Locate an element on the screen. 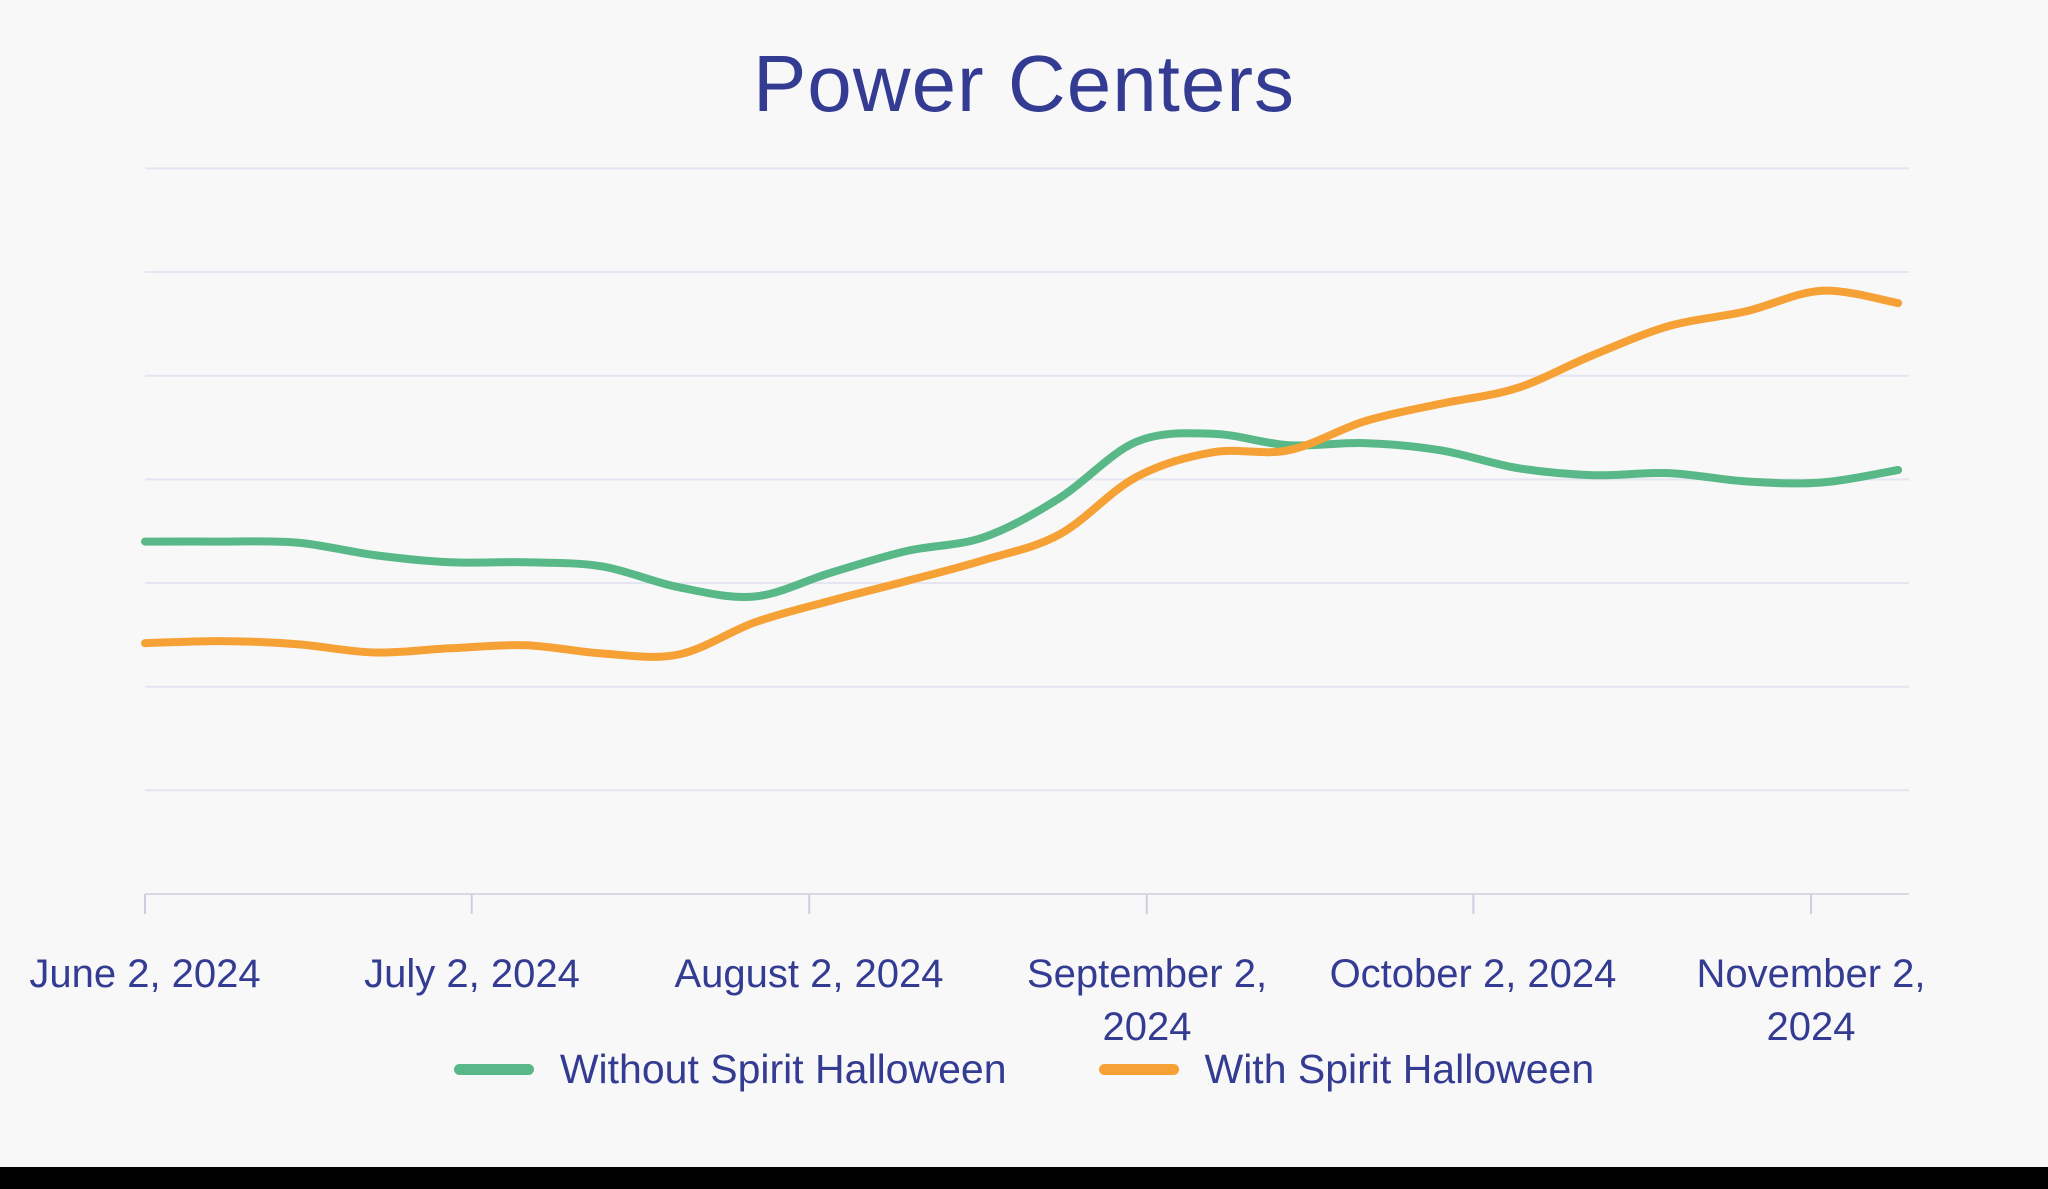 Image resolution: width=2048 pixels, height=1189 pixels. chart-title: Power Centers is located at coordinates (1024, 83).